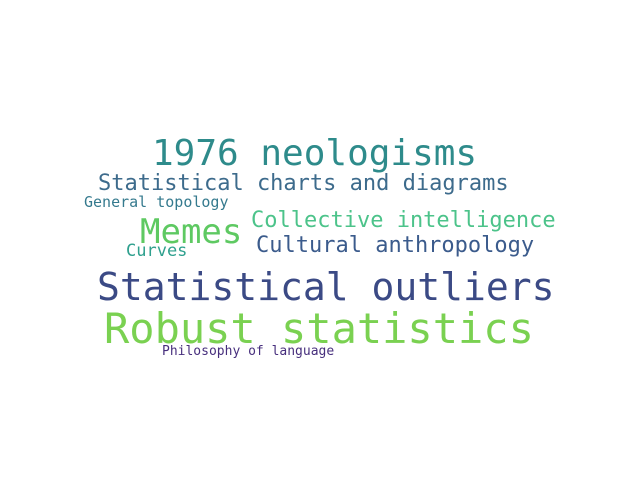  What do you see at coordinates (326, 287) in the screenshot?
I see `word-statistical-outliers: Statistical outliers` at bounding box center [326, 287].